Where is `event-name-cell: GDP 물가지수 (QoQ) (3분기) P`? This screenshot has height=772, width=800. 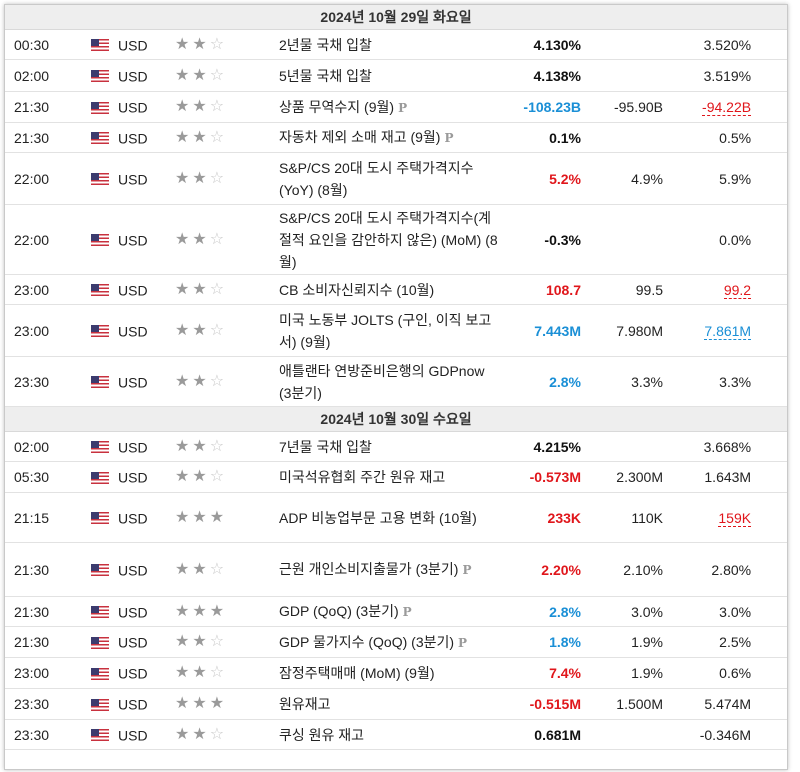 event-name-cell: GDP 물가지수 (QoQ) (3분기) P is located at coordinates (392, 642).